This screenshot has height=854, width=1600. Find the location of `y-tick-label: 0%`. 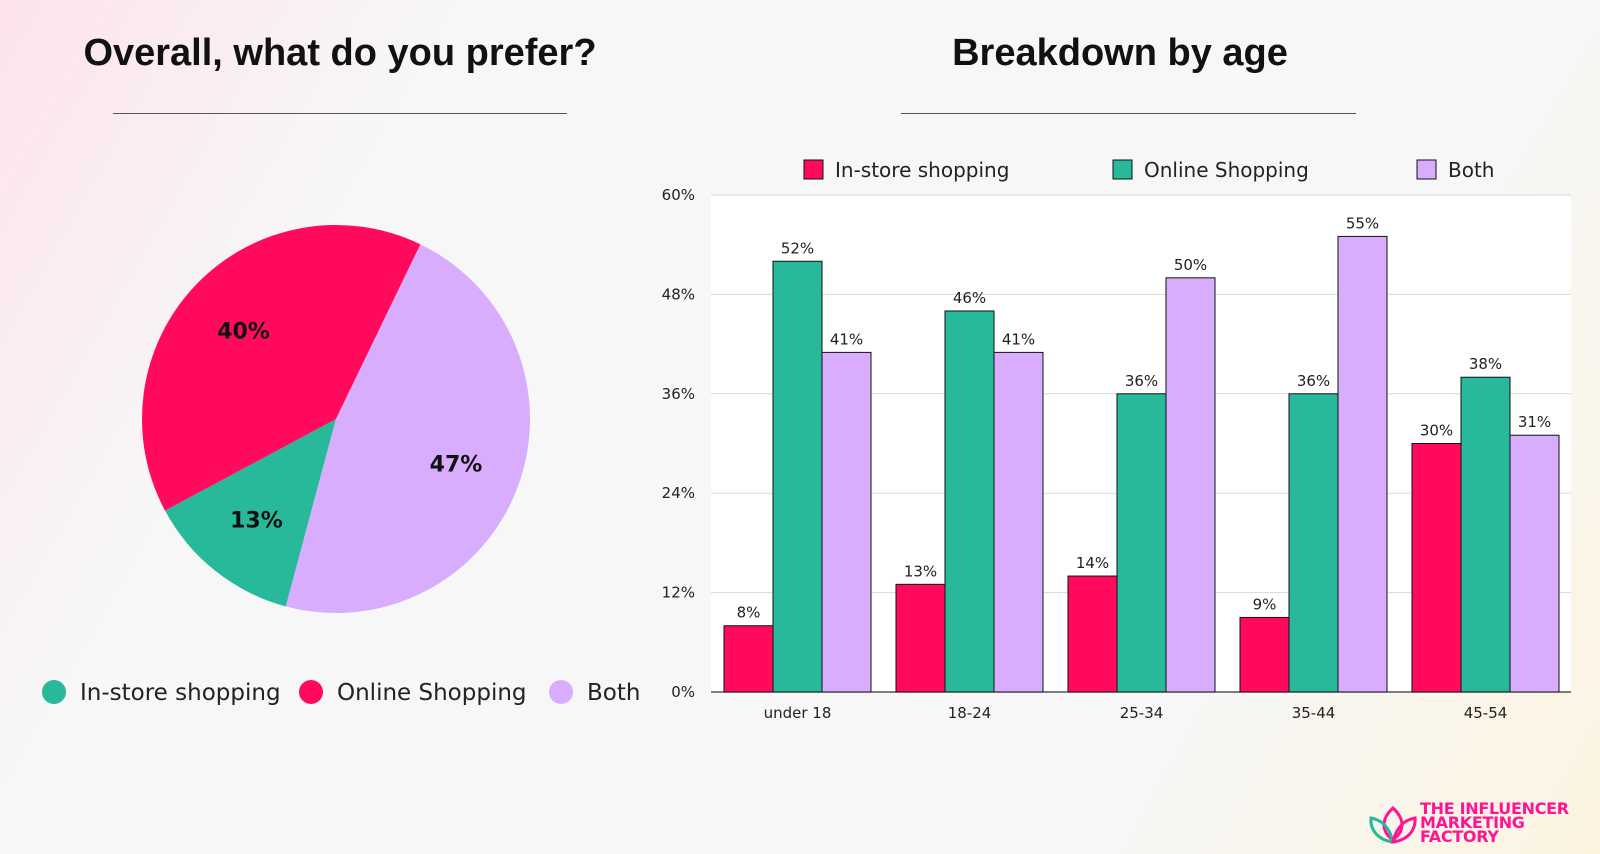

y-tick-label: 0% is located at coordinates (683, 692).